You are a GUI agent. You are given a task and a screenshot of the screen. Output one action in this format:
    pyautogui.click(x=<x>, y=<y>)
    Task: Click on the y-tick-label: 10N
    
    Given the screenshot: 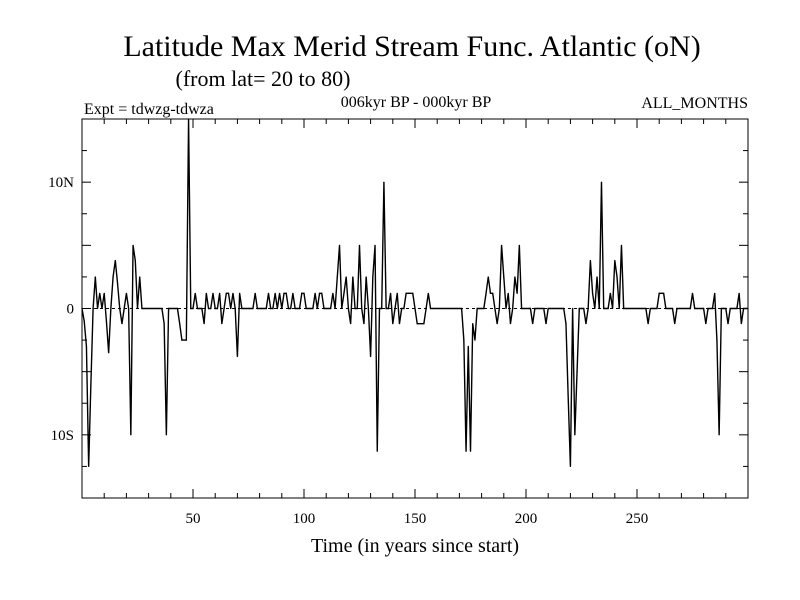 What is the action you would take?
    pyautogui.click(x=61, y=183)
    